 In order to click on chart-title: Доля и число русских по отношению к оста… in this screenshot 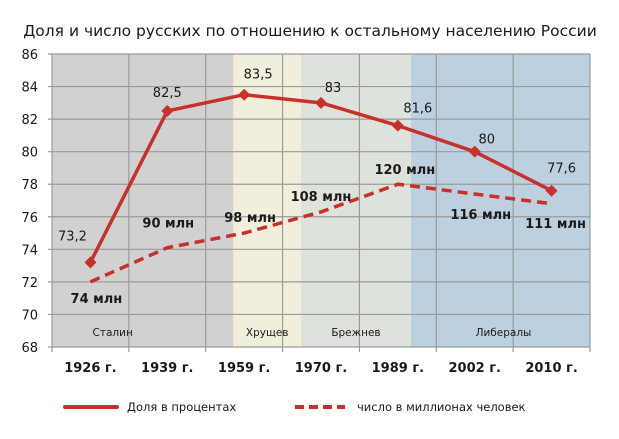, I will do `click(310, 31)`.